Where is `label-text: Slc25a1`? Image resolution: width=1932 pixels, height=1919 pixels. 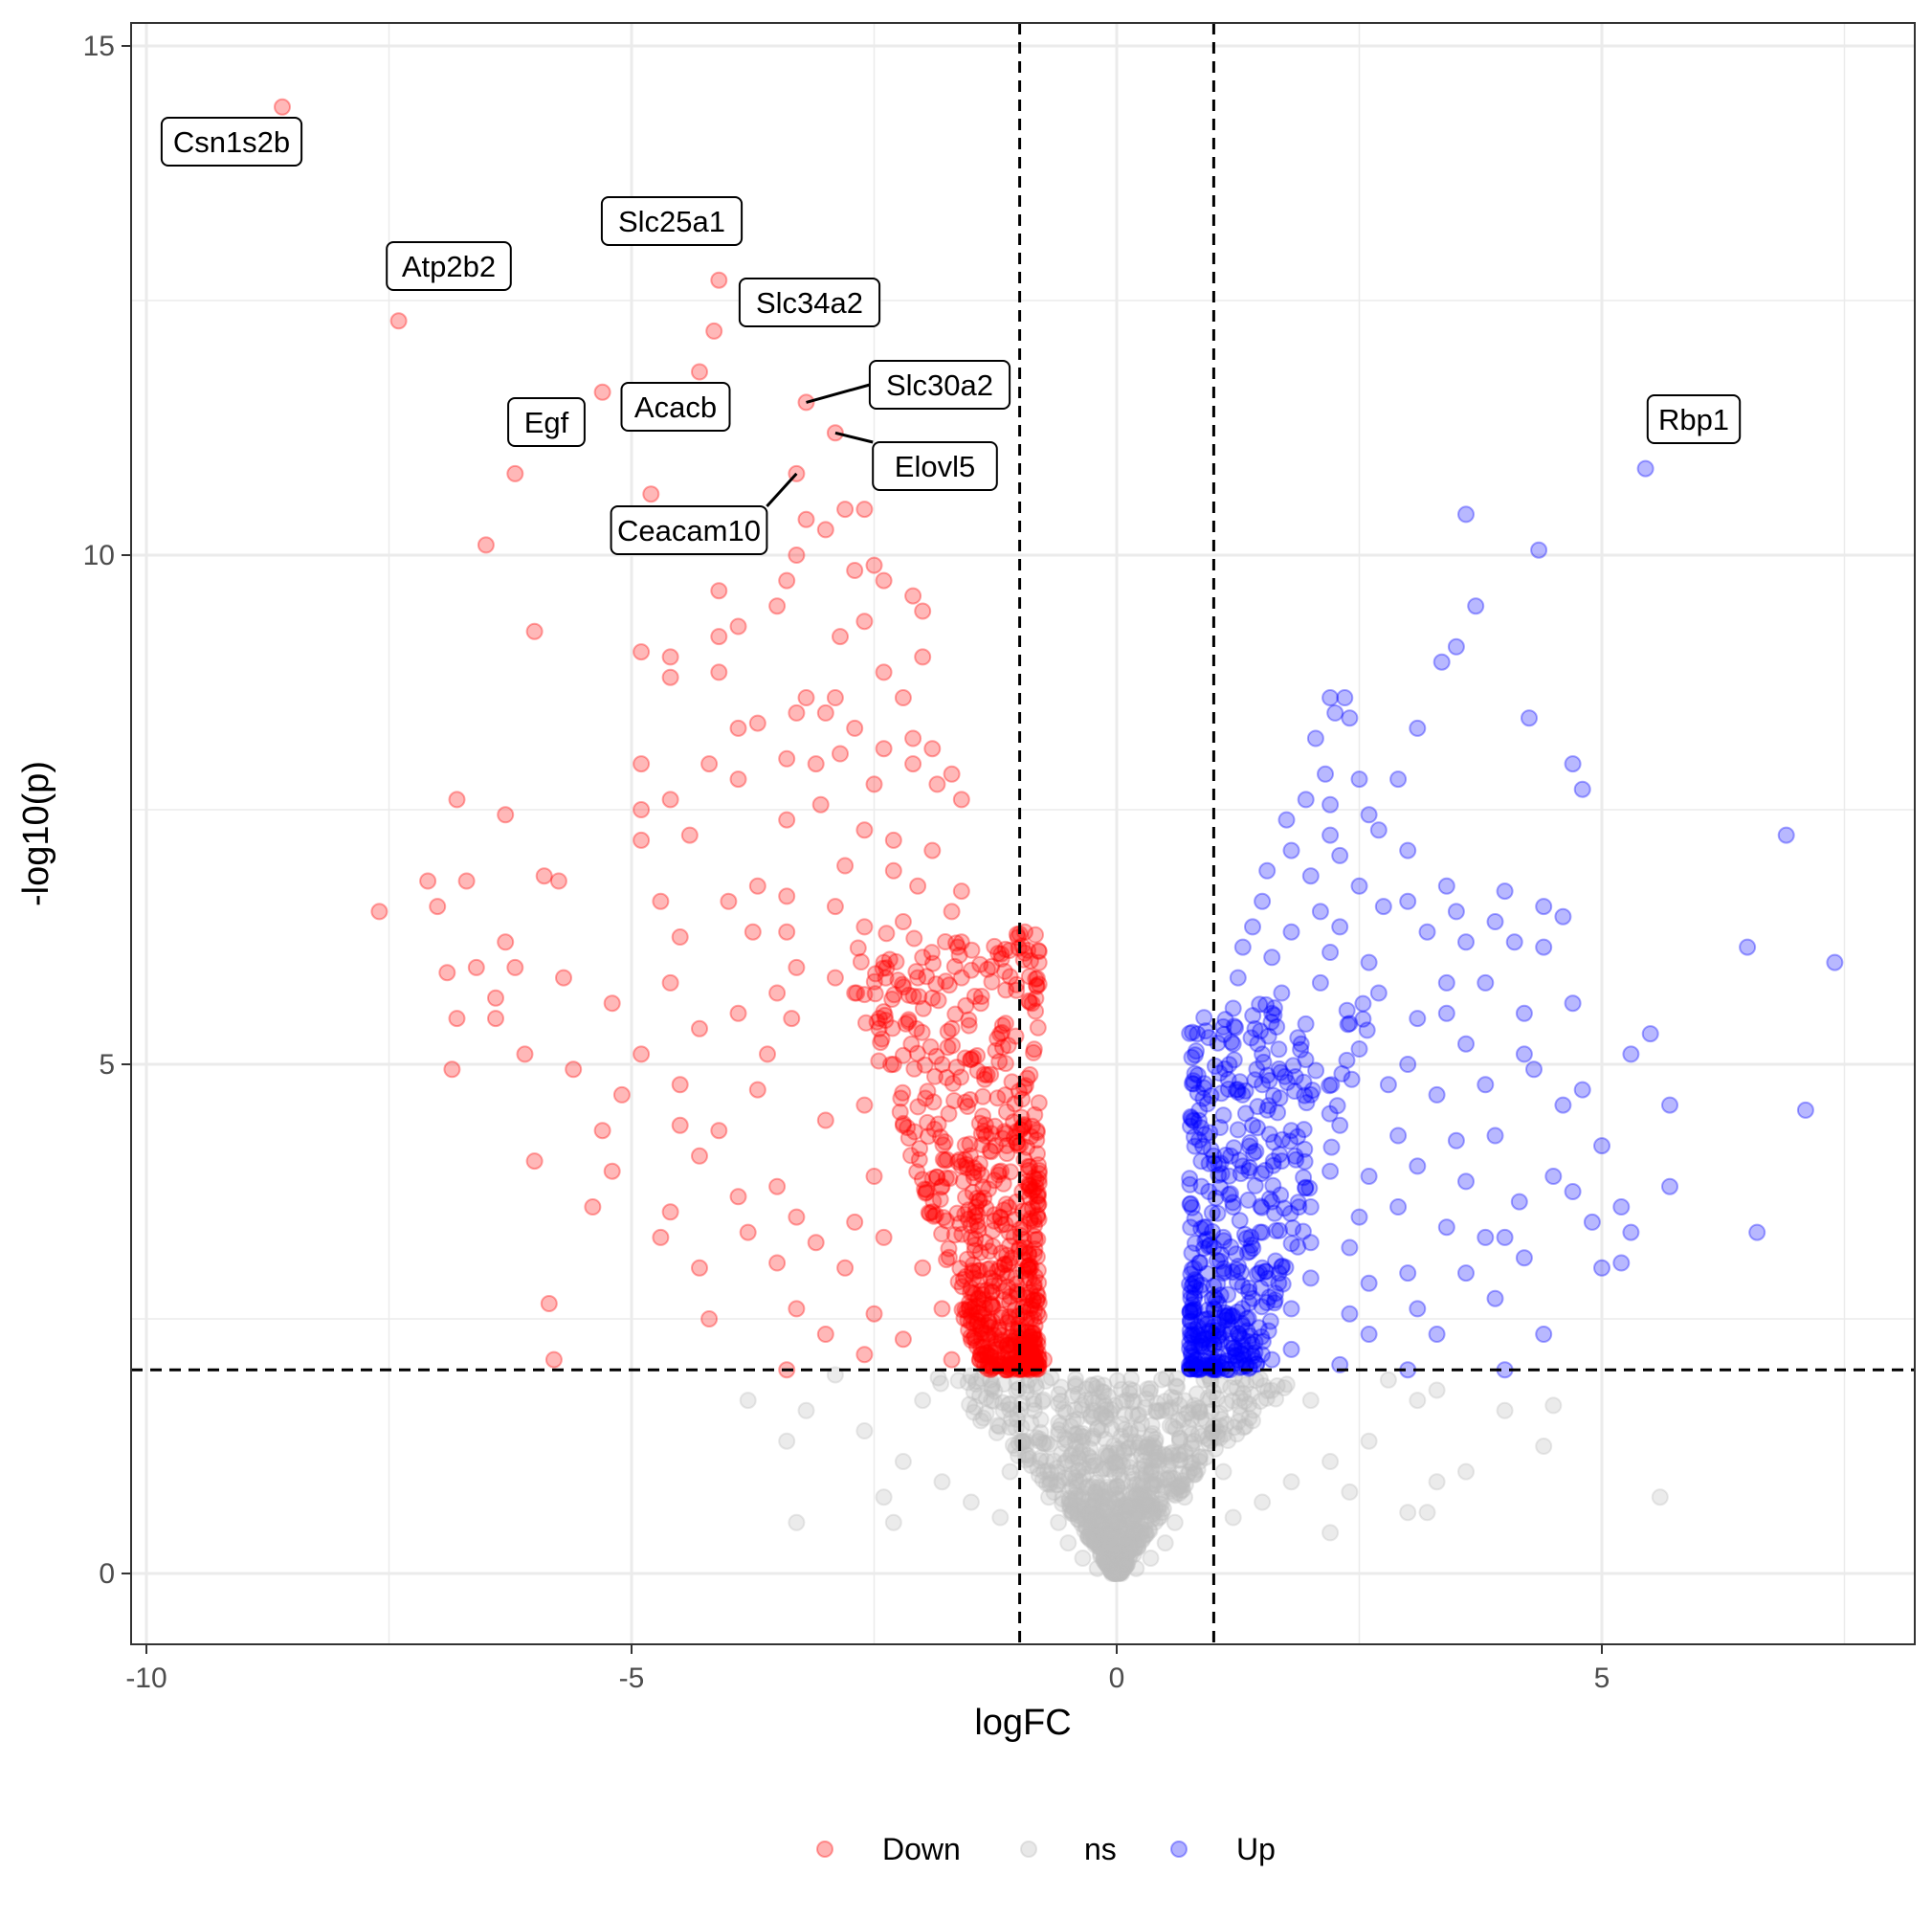 label-text: Slc25a1 is located at coordinates (671, 222).